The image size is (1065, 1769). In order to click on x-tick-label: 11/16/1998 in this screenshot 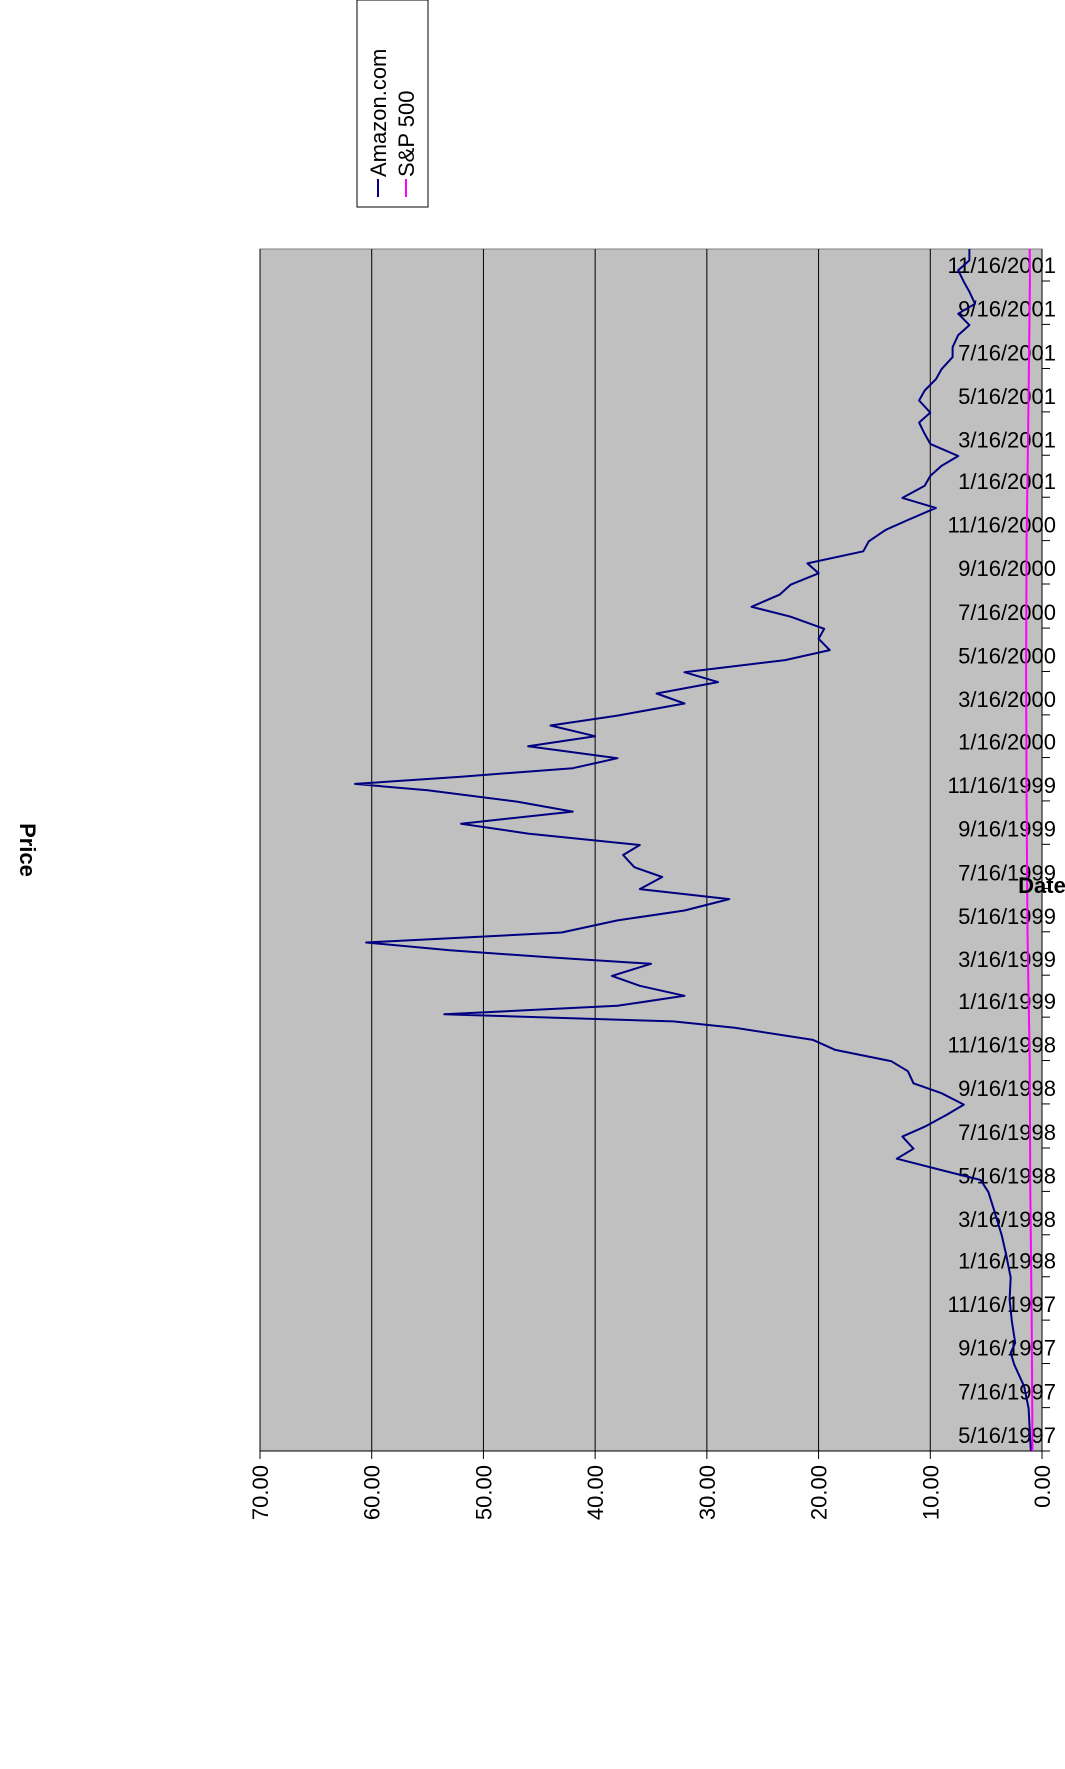, I will do `click(1002, 1045)`.